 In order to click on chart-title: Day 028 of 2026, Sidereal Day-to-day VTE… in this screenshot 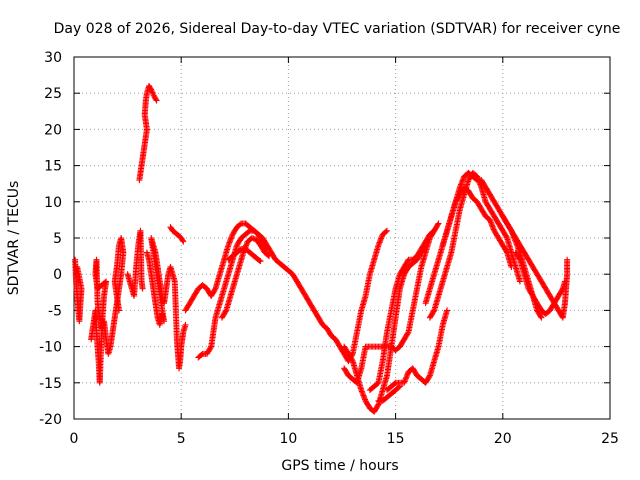, I will do `click(337, 29)`.